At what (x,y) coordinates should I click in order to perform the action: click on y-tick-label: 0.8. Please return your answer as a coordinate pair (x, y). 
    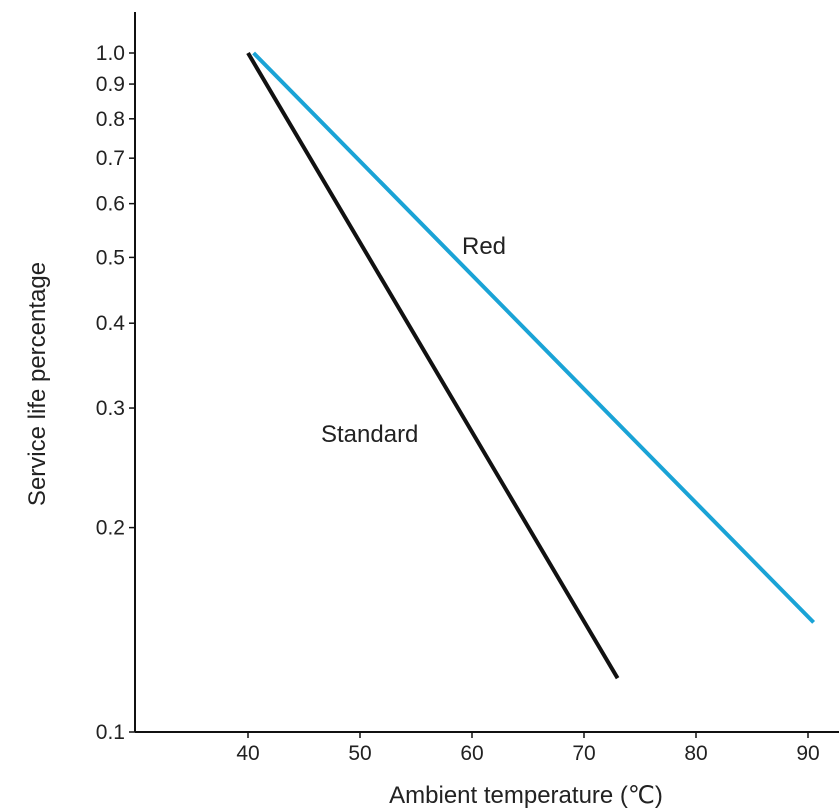
    Looking at the image, I should click on (110, 119).